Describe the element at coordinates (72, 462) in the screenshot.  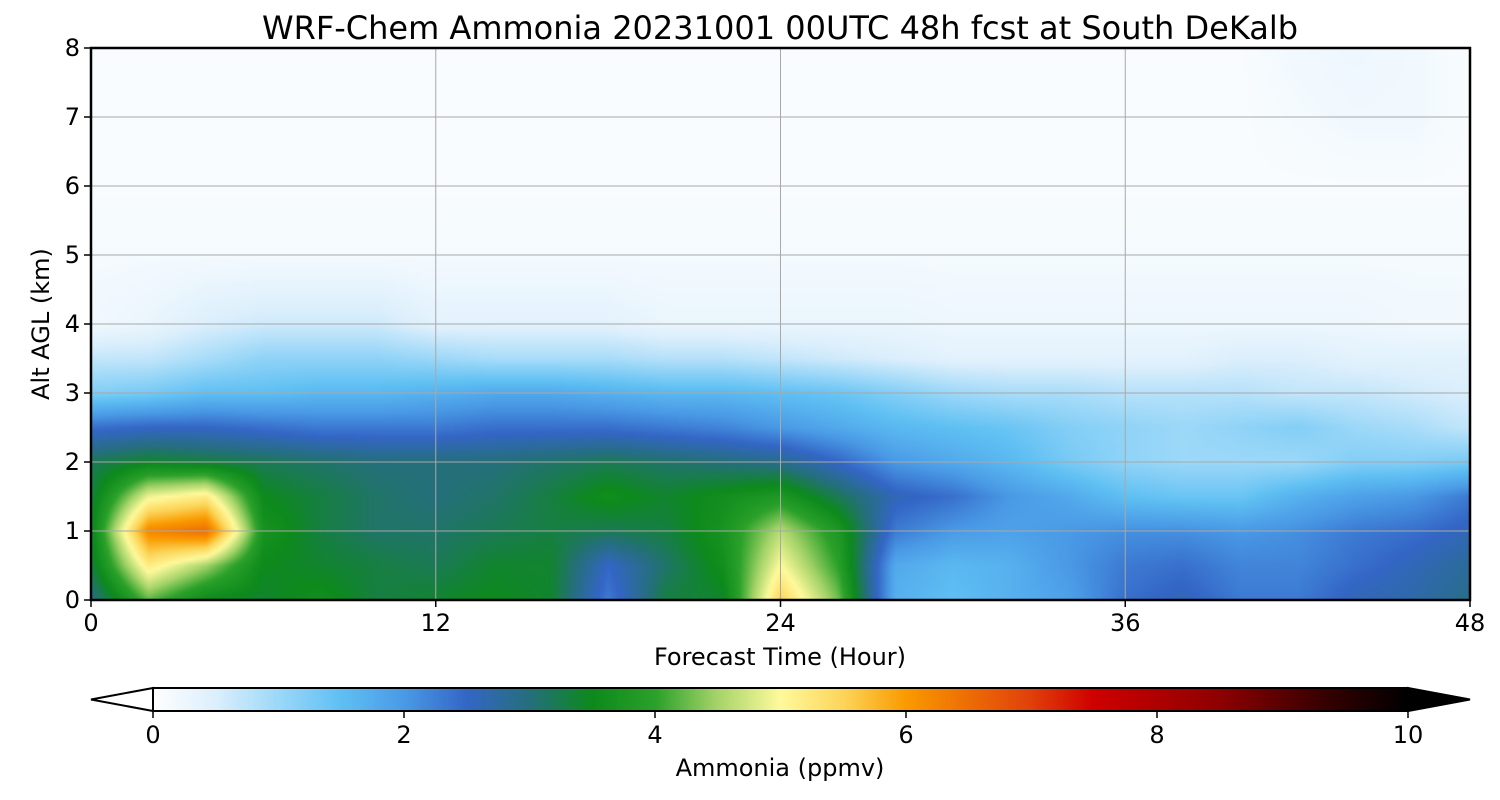
I see `y-tick-label: 2` at that location.